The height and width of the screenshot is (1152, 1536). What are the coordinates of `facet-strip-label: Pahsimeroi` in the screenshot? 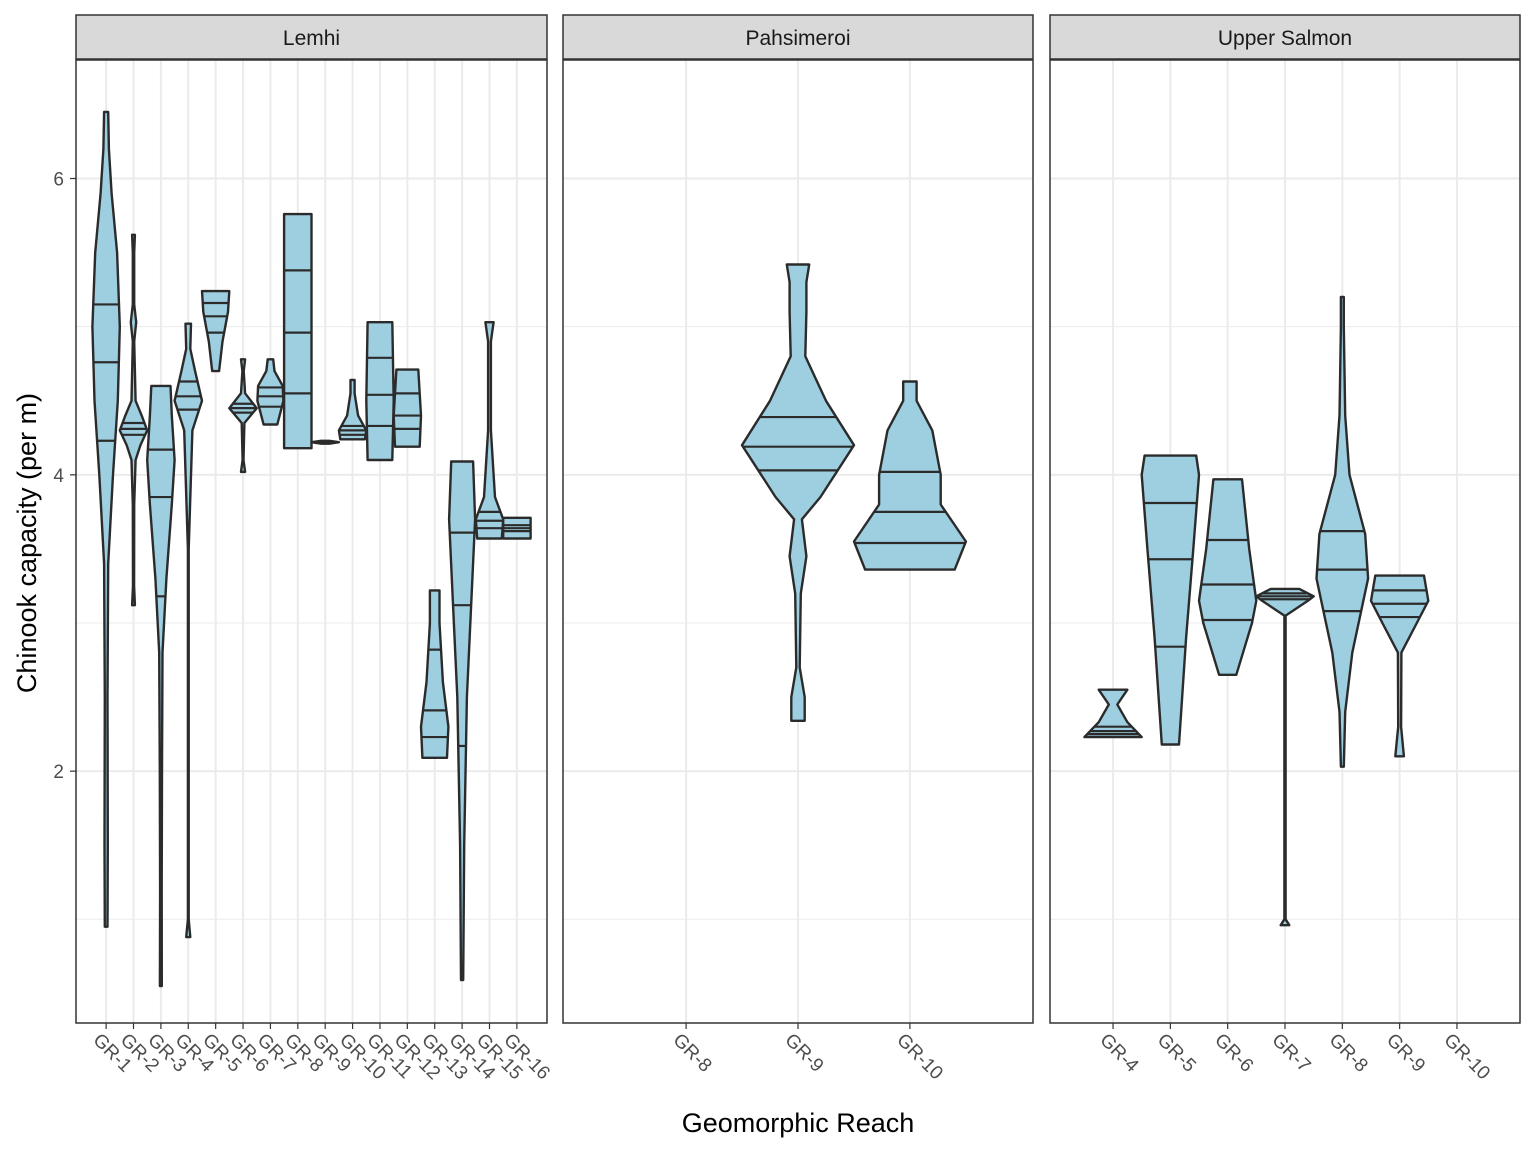 It's located at (797, 38).